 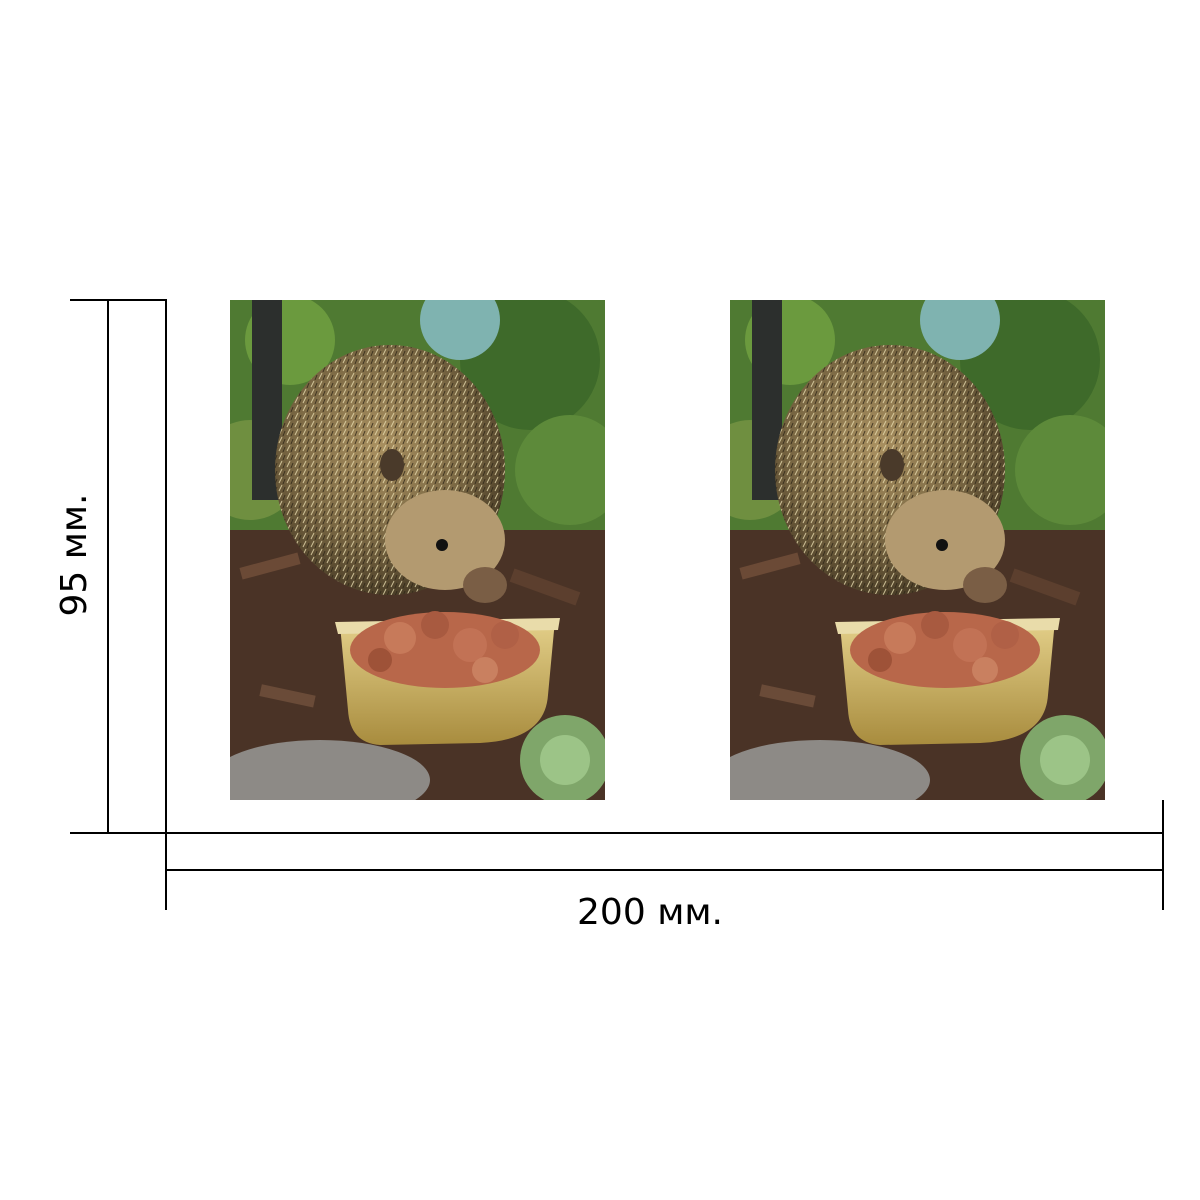 I want to click on width-dimension-label: 200 мм., so click(x=650, y=912).